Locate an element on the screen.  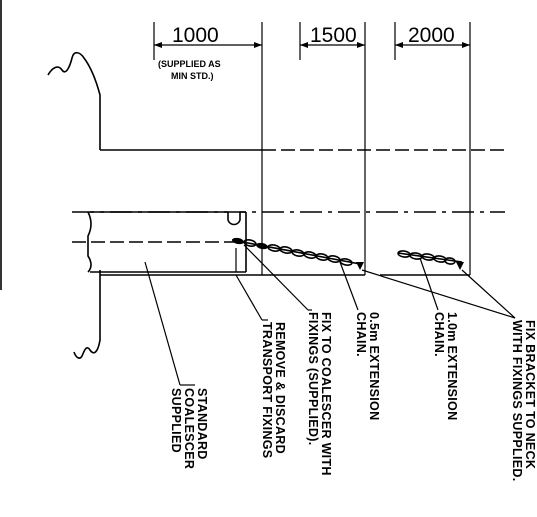
supplied-note-line1: (SUPPLIED AS is located at coordinates (189, 64).